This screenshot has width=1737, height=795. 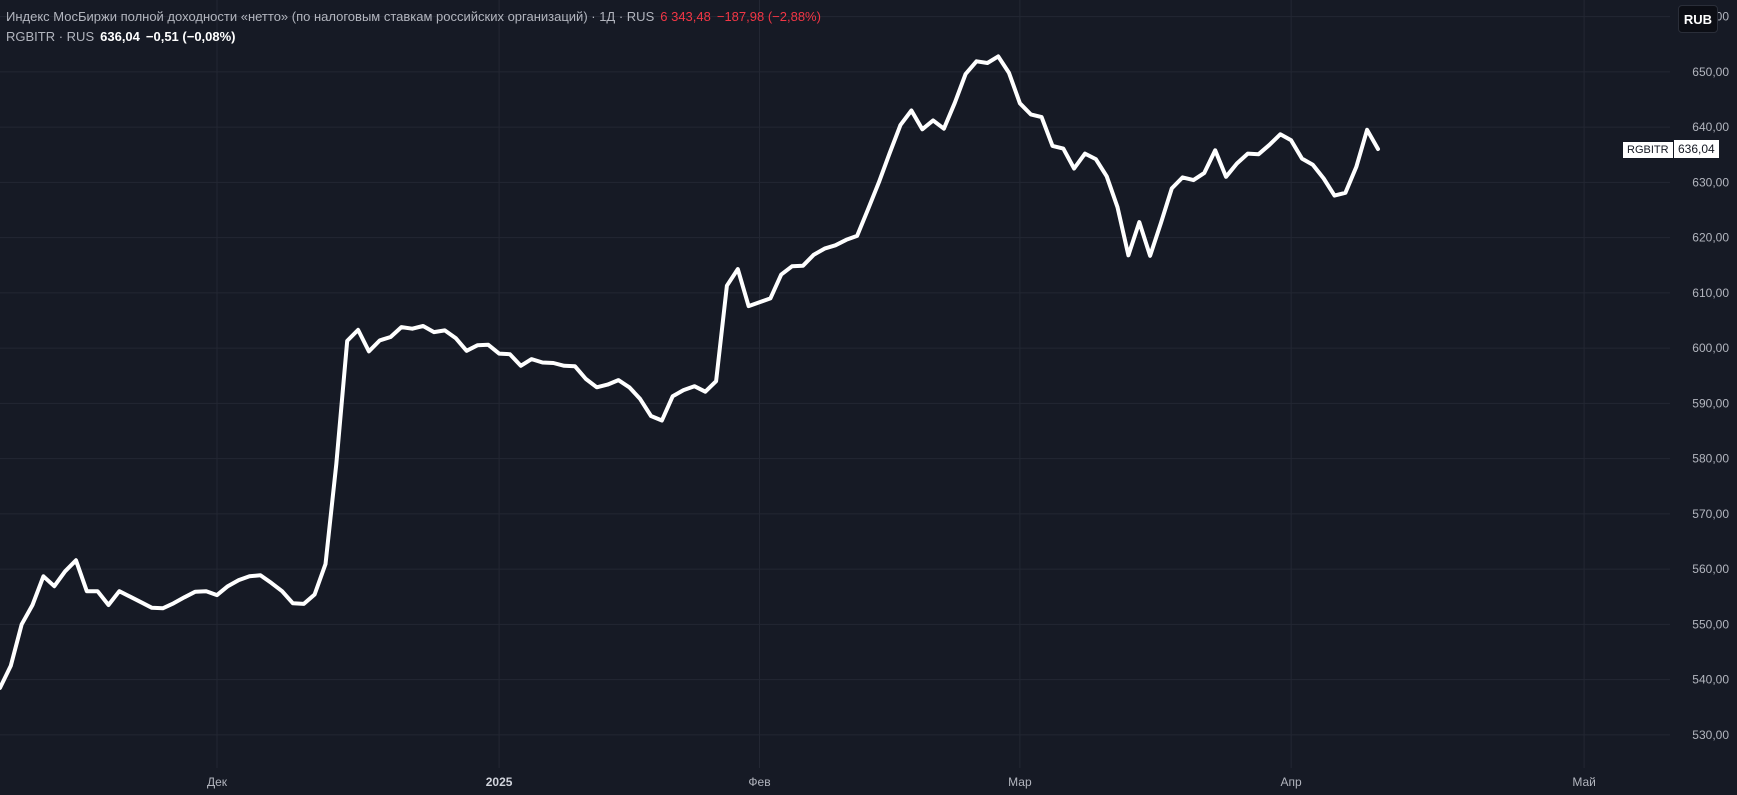 I want to click on series-name-tag: RGBITR, so click(x=1648, y=149).